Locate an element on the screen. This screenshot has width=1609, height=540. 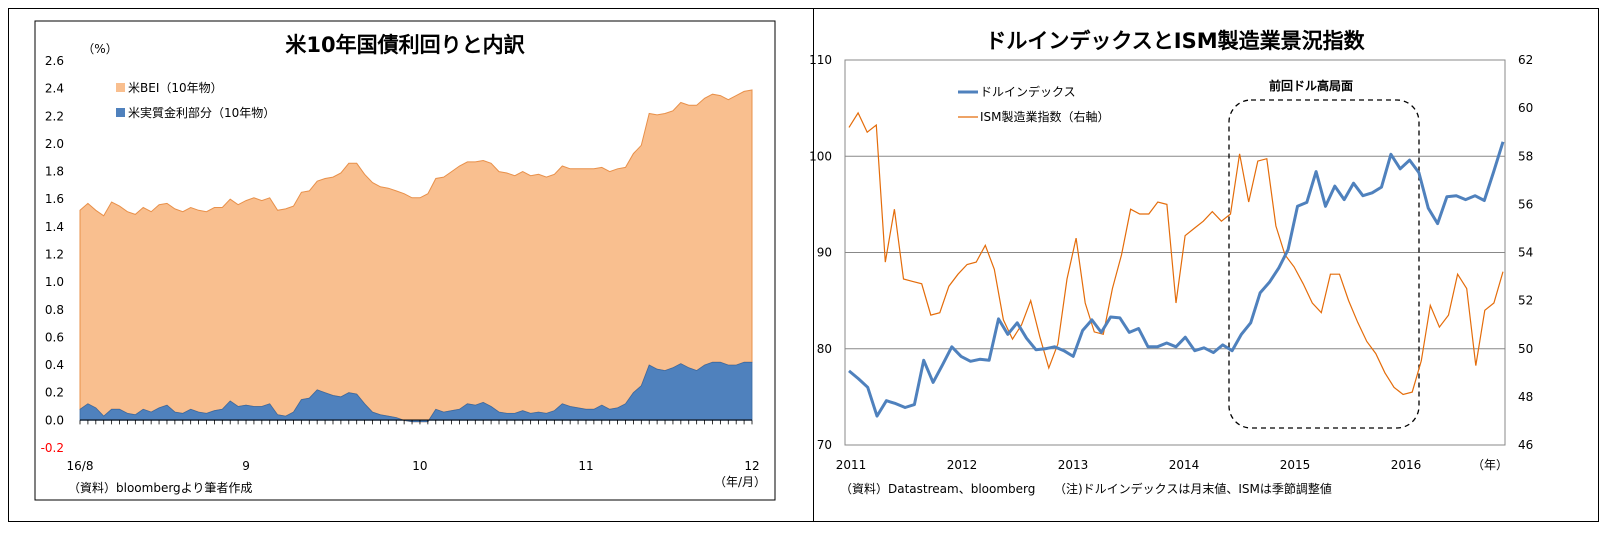
left-y-tick-label: 0.8 is located at coordinates (54, 310).